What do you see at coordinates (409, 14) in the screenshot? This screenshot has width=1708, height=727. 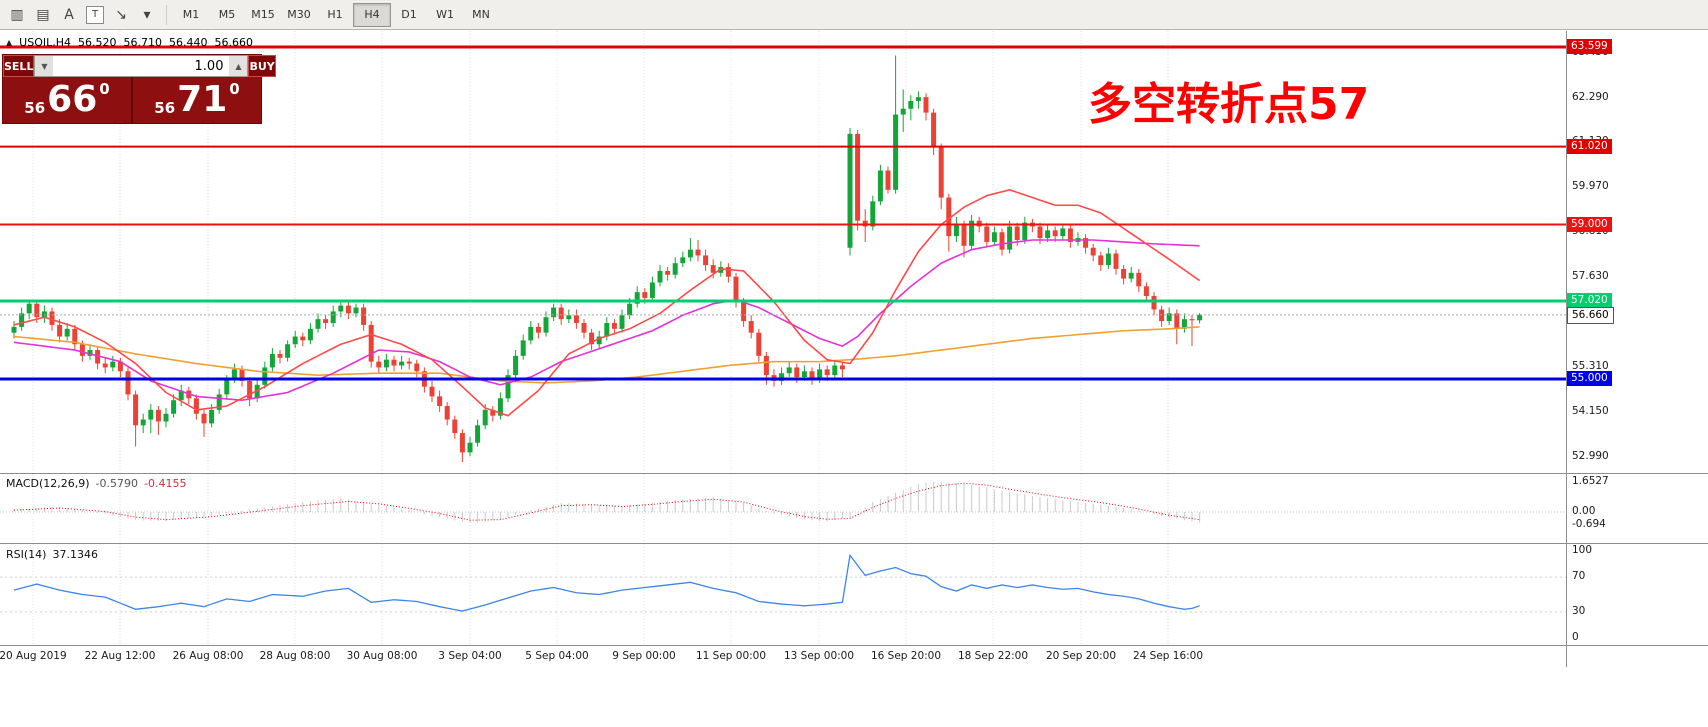 I see `timeframe-d1: D1` at bounding box center [409, 14].